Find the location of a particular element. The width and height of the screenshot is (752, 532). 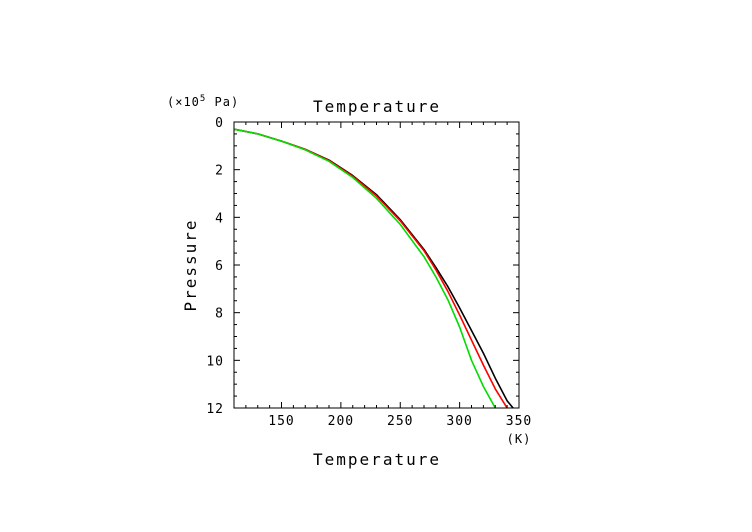

x-tick-label: 300 is located at coordinates (459, 421).